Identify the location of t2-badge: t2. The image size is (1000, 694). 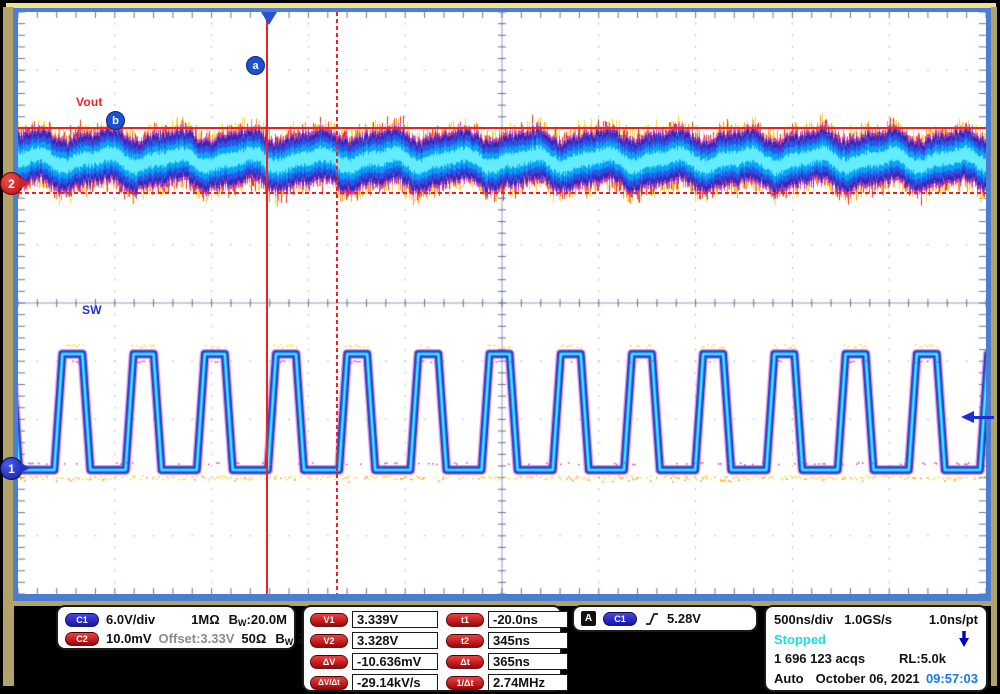
(465, 640).